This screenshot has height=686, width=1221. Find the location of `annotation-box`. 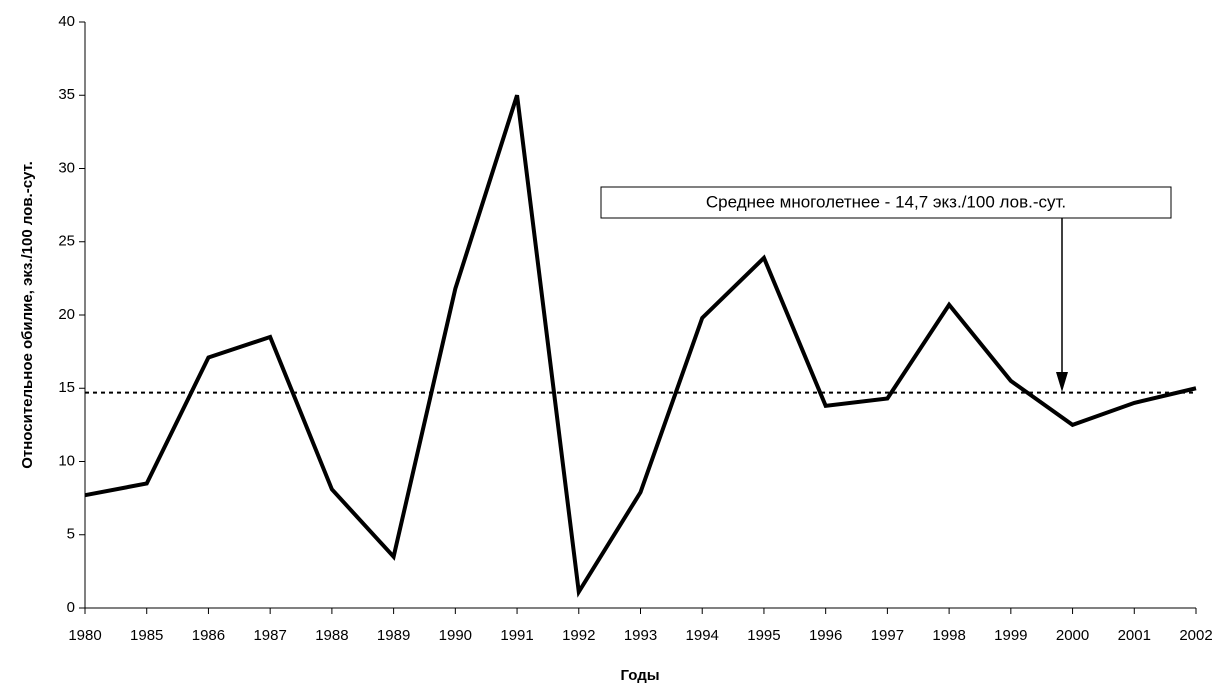

annotation-box is located at coordinates (886, 202).